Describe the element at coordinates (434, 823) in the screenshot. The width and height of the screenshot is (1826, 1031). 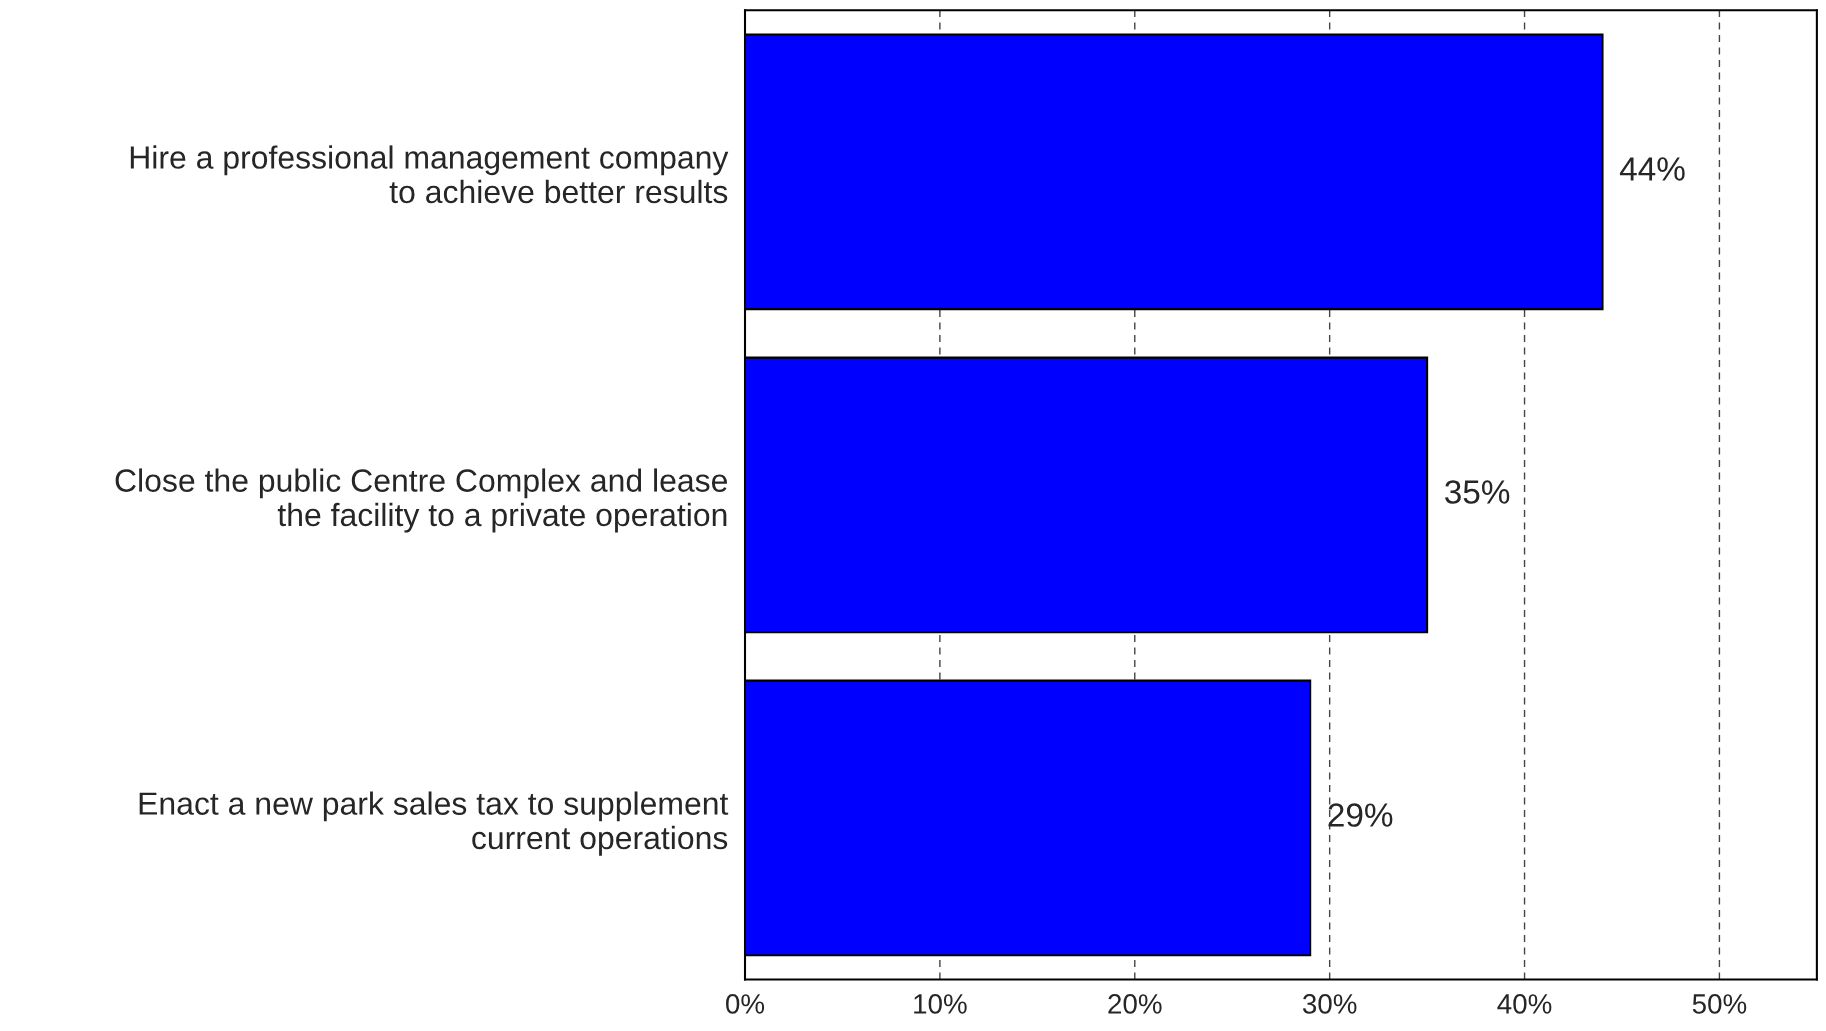
I see `y-tick-label: Enact a new park sales tax to supplement current operations` at that location.